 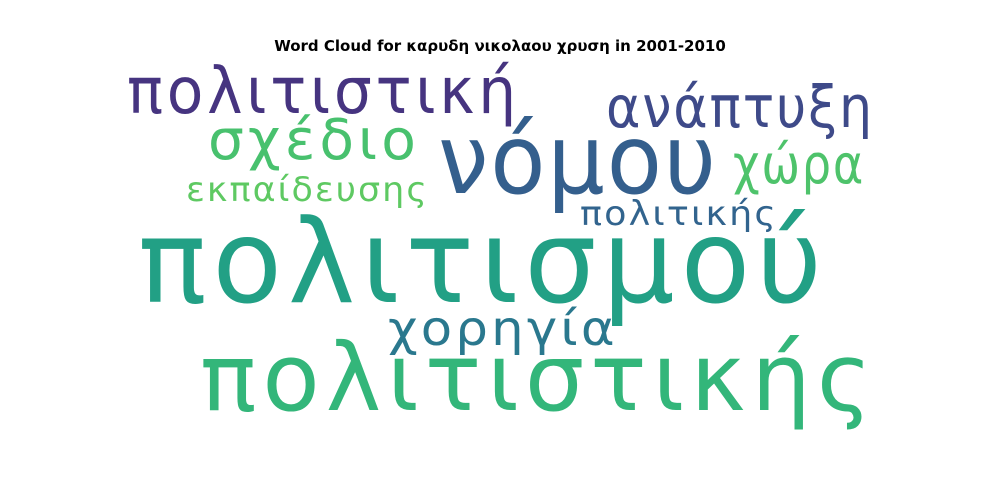 I want to click on word-7: χώρα, so click(x=799, y=163).